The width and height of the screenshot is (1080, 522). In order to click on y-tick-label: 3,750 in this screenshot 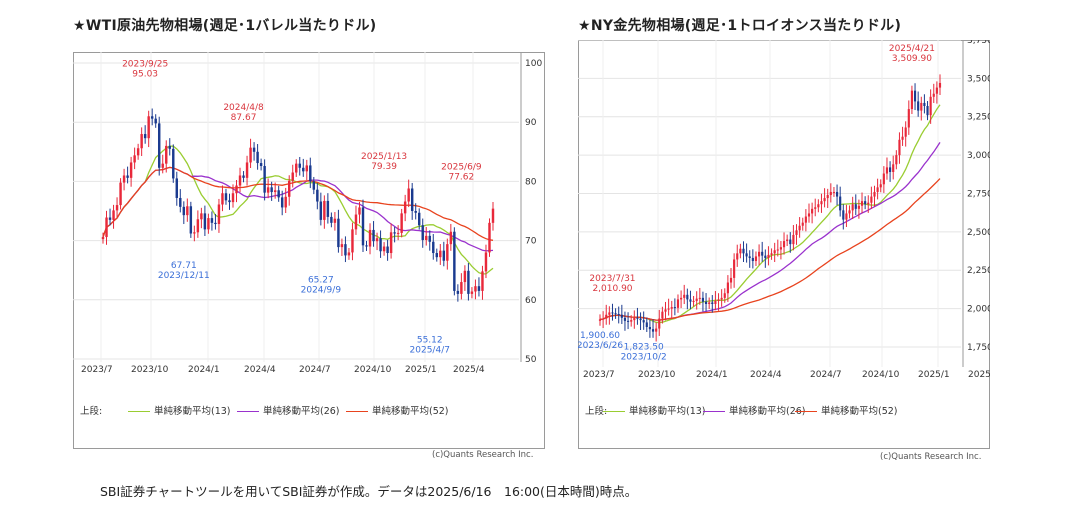, I will do `click(978, 43)`.